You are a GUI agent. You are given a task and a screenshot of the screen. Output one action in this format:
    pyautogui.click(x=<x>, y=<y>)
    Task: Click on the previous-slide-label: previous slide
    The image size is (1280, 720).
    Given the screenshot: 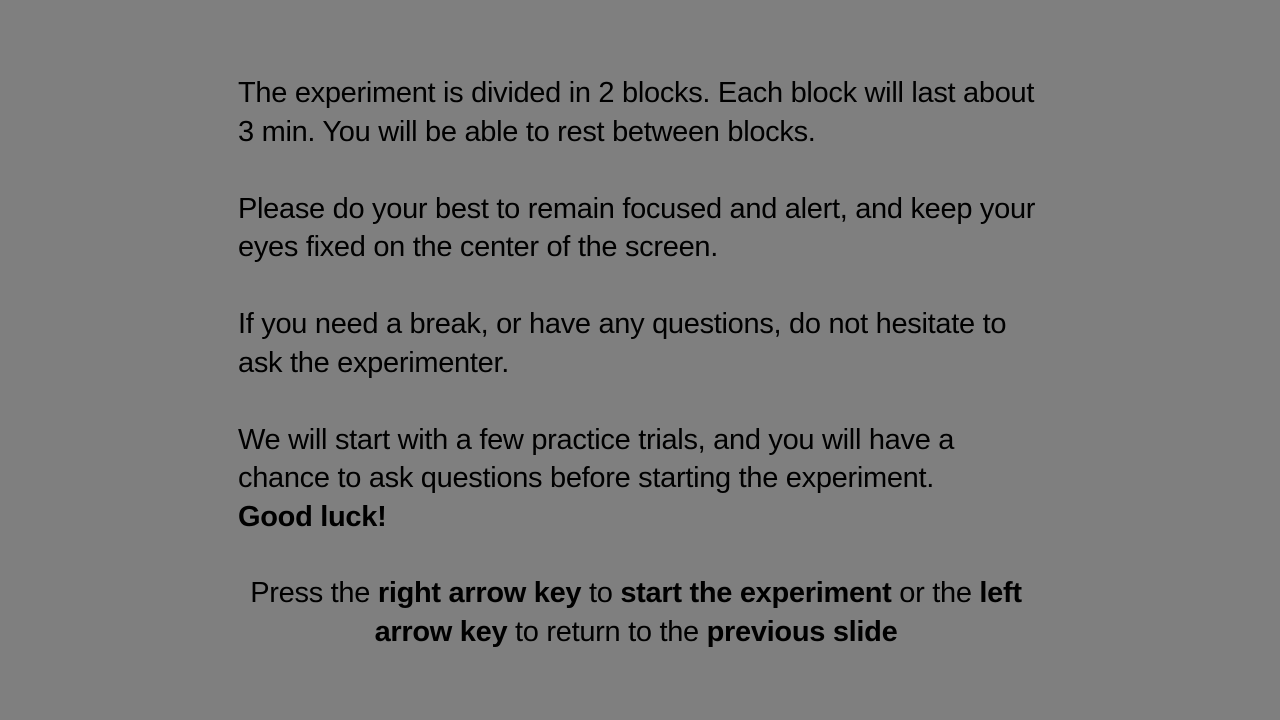 What is the action you would take?
    pyautogui.click(x=802, y=631)
    